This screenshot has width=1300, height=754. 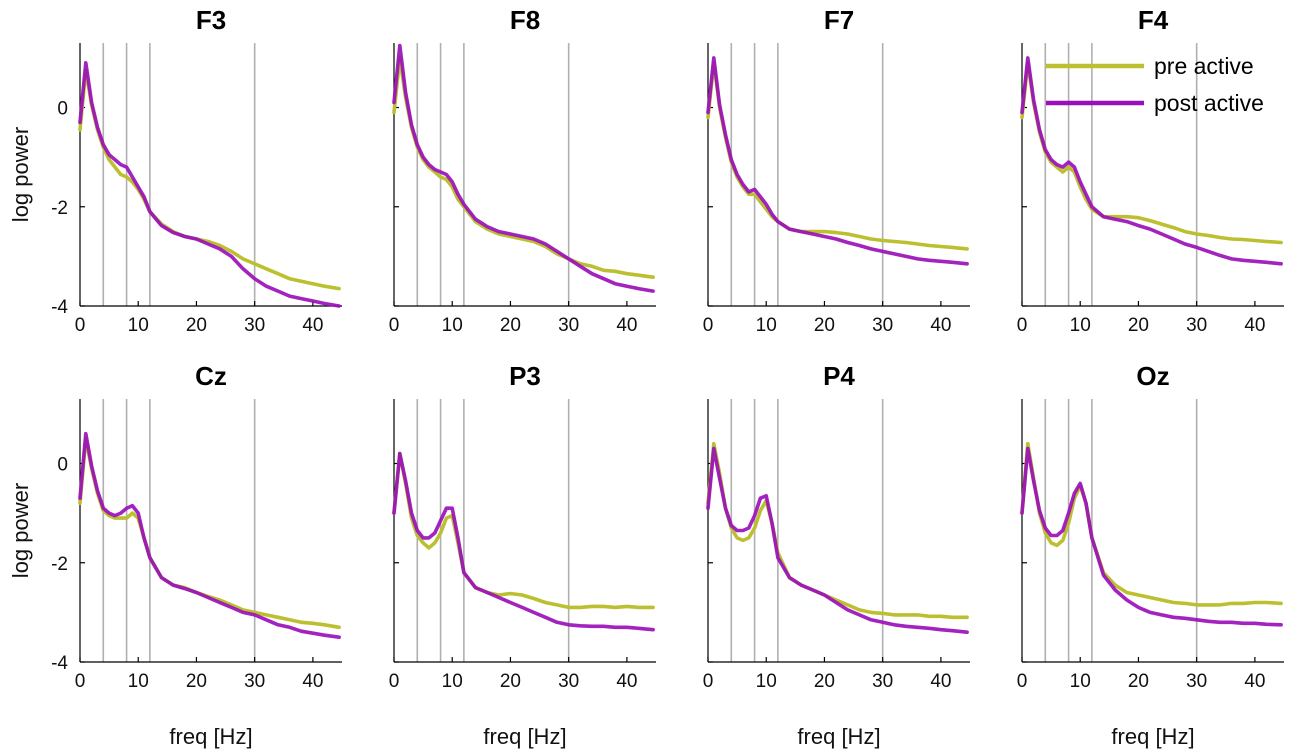 What do you see at coordinates (1153, 20) in the screenshot?
I see `panel-title: F4` at bounding box center [1153, 20].